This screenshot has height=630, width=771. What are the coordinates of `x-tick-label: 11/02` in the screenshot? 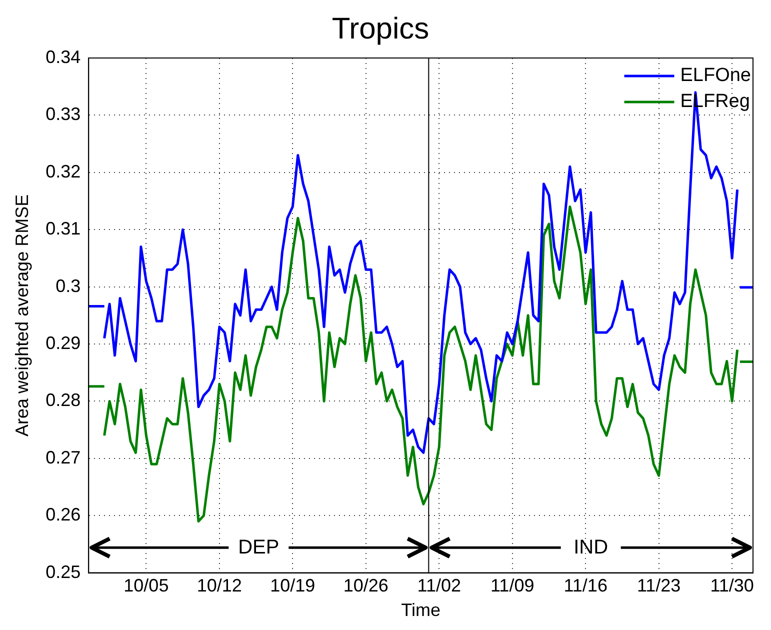 It's located at (439, 586).